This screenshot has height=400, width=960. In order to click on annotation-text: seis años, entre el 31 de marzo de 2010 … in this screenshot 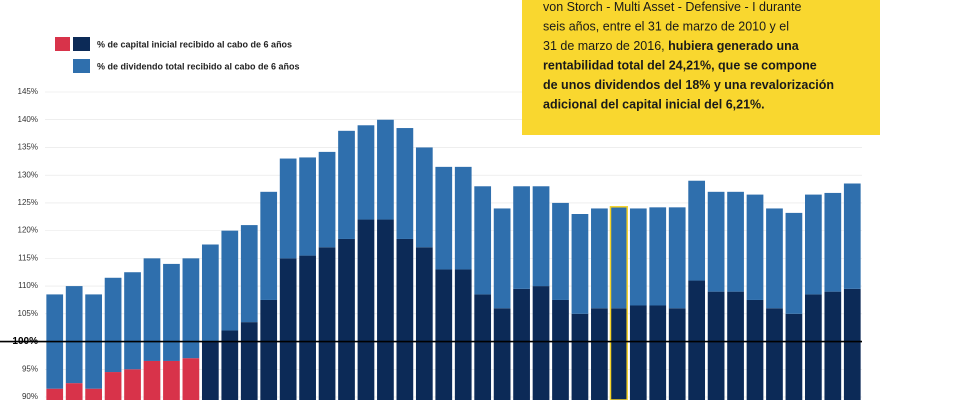, I will do `click(666, 27)`.